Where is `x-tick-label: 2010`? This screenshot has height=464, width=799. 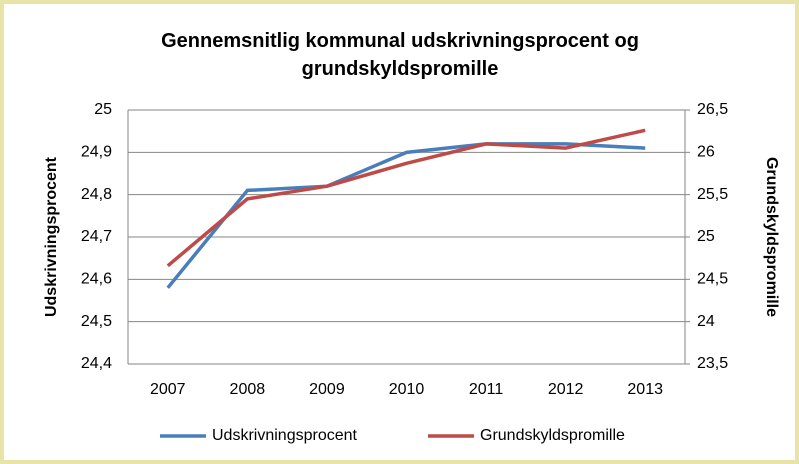
x-tick-label: 2010 is located at coordinates (407, 389).